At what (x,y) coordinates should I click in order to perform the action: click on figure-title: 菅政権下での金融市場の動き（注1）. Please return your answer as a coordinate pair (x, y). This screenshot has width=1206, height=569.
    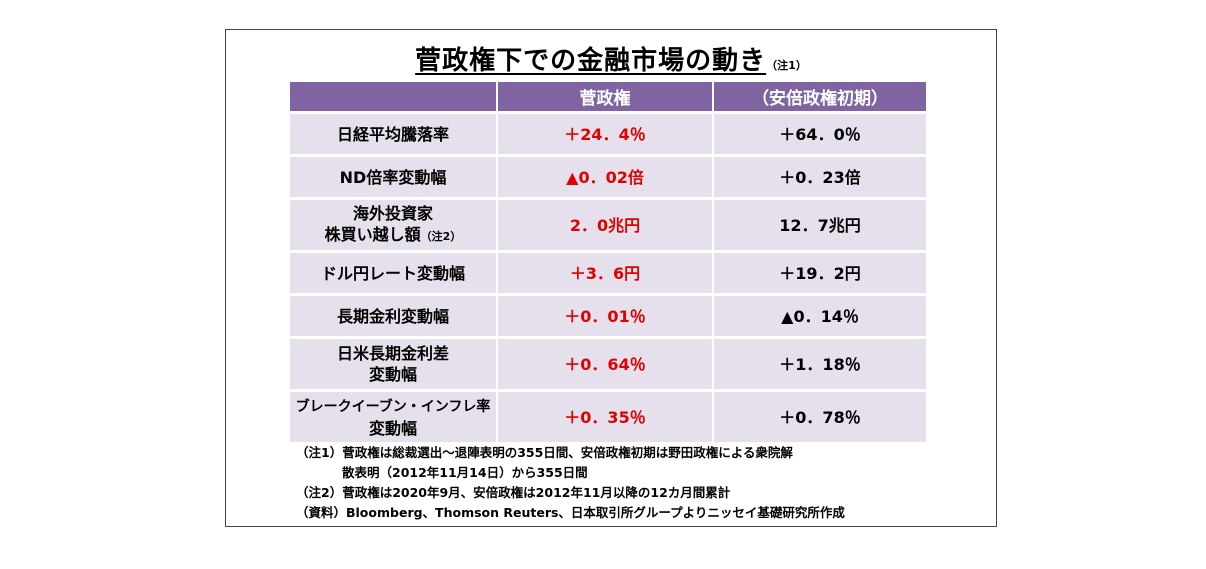
    Looking at the image, I should click on (611, 58).